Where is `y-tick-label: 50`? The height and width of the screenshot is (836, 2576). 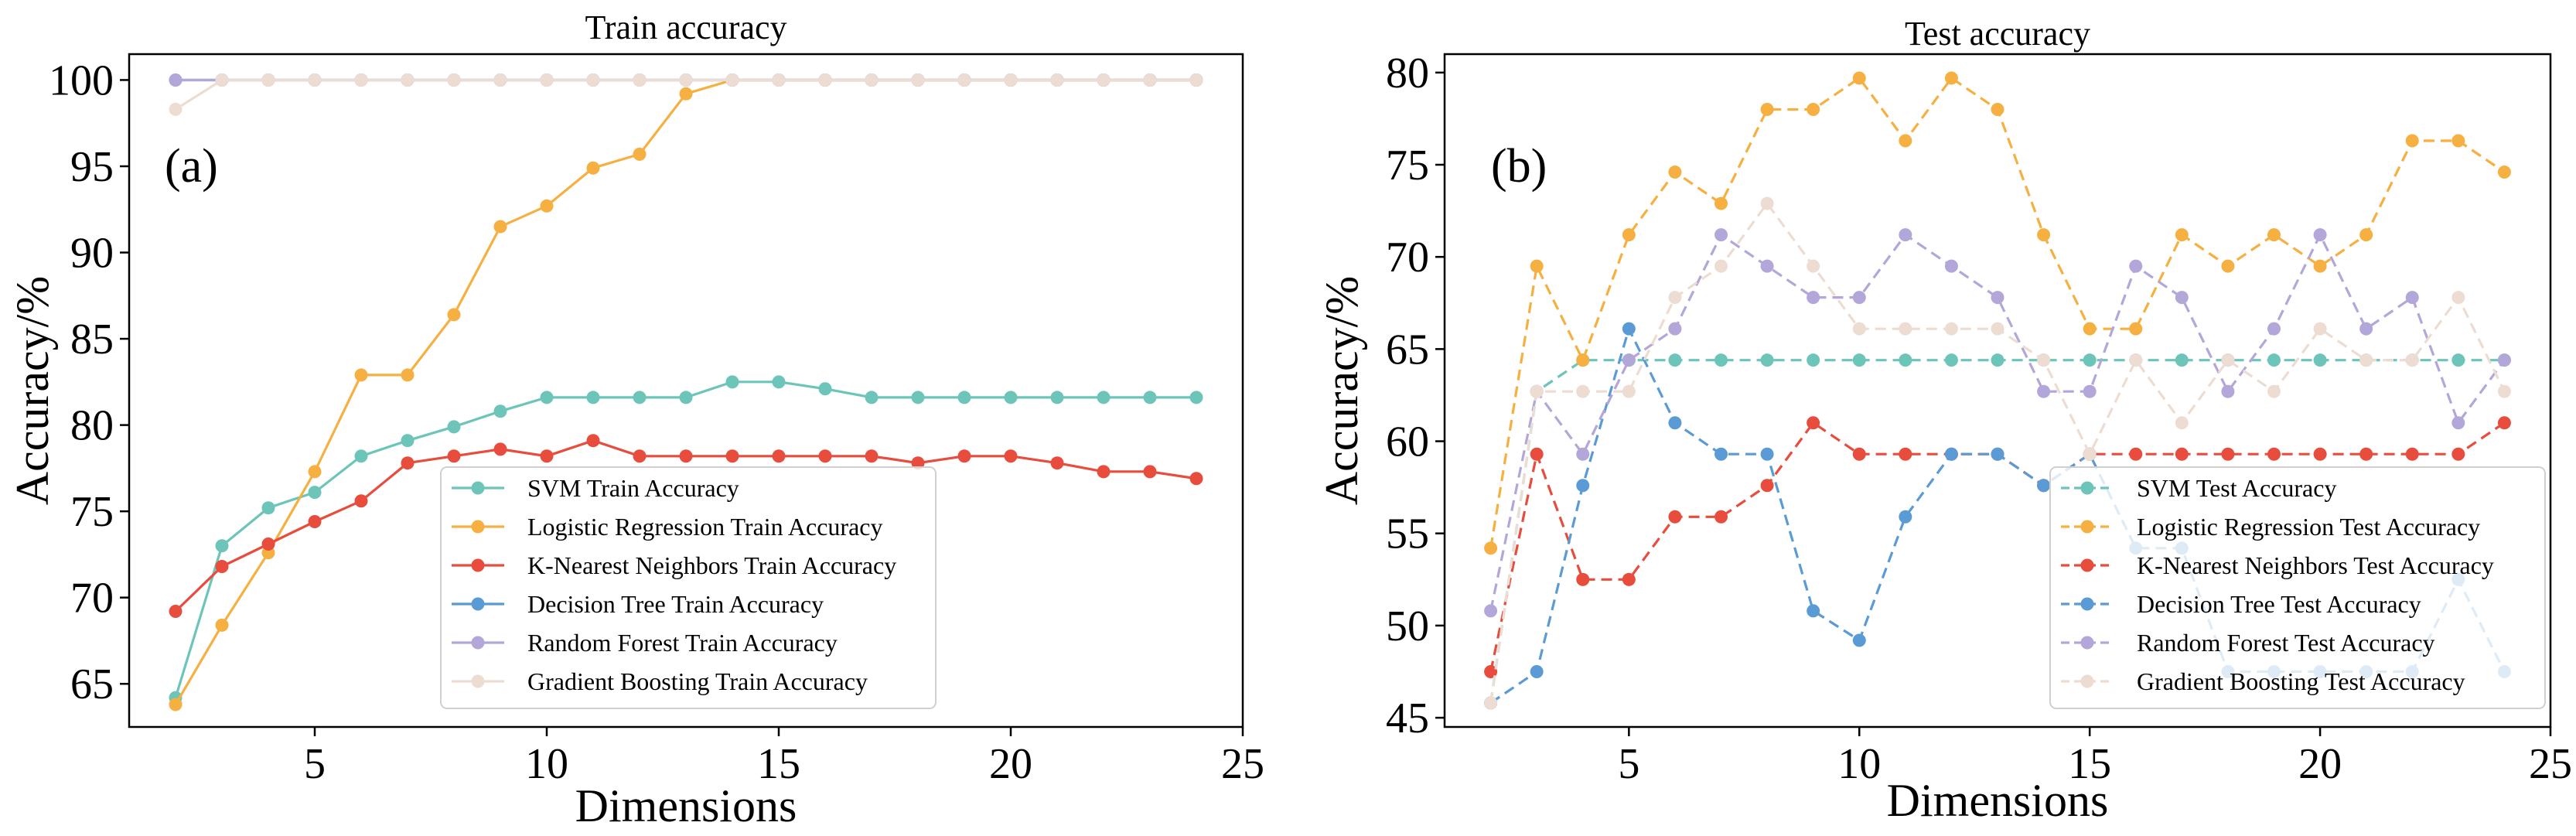
y-tick-label: 50 is located at coordinates (1408, 626).